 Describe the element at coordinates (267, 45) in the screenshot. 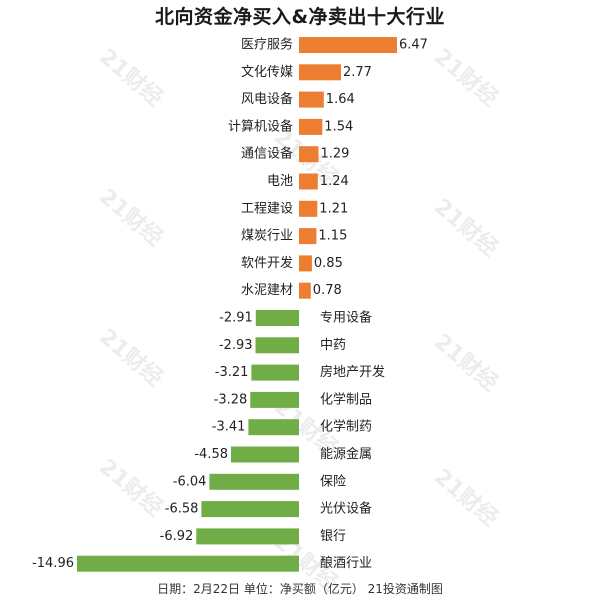

I see `category-label-0: 医疗服务` at that location.